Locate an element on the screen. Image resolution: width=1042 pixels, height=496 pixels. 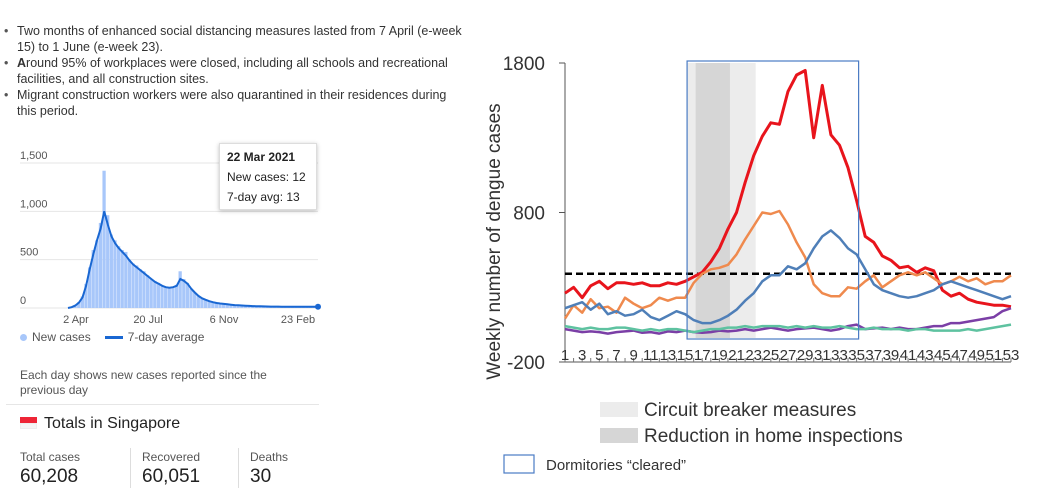
x-tick-label: 37 is located at coordinates (873, 355).